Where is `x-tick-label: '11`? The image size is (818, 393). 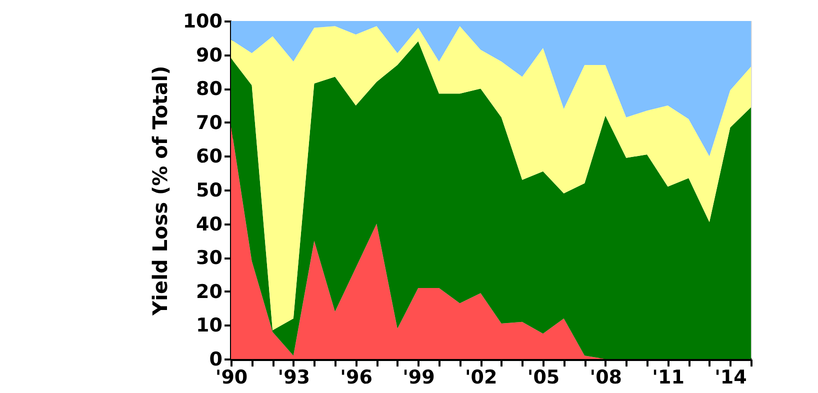
x-tick-label: '11 is located at coordinates (668, 377).